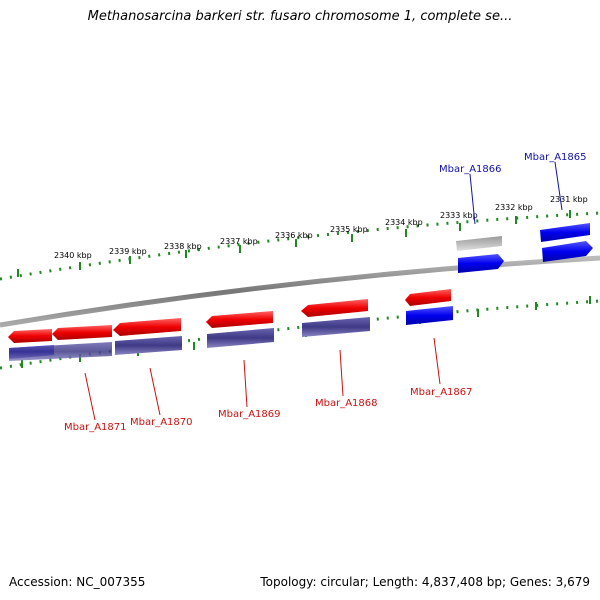 This screenshot has height=600, width=600. Describe the element at coordinates (294, 235) in the screenshot. I see `ruler-label: 2336 kbp` at that location.